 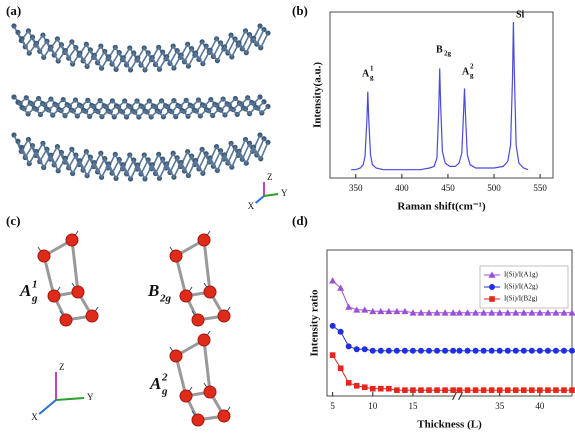 I want to click on peak-label: g, so click(x=472, y=76).